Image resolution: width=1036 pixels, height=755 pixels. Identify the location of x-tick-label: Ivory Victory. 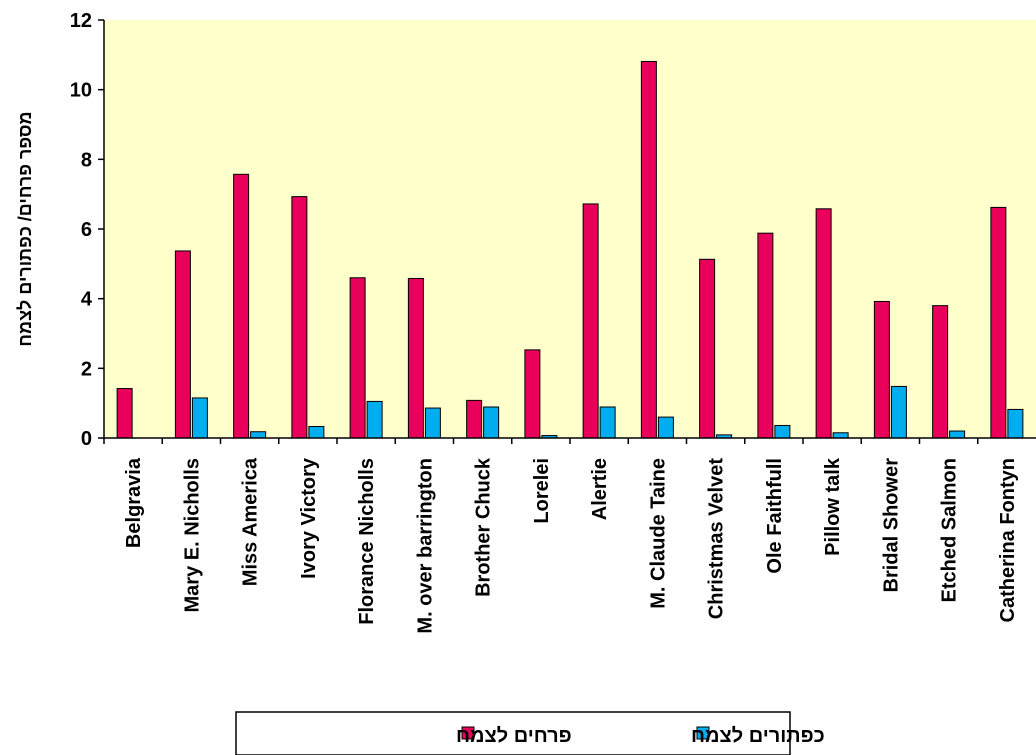
(309, 518).